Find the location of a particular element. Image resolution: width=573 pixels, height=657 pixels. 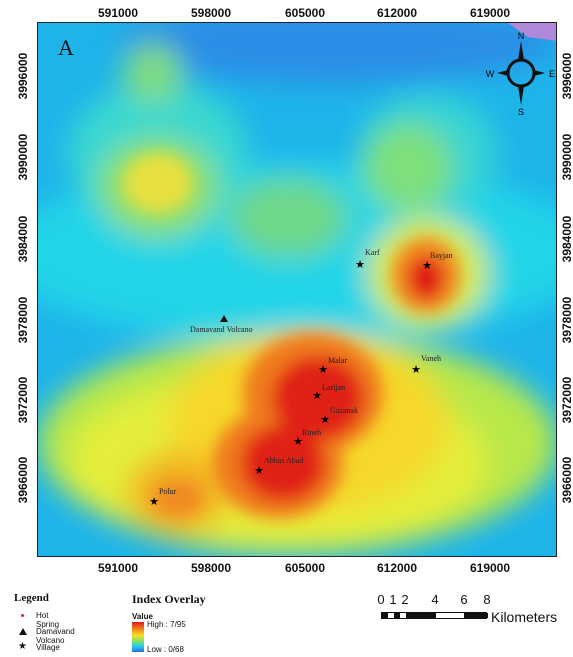

compass-e: E is located at coordinates (552, 74).